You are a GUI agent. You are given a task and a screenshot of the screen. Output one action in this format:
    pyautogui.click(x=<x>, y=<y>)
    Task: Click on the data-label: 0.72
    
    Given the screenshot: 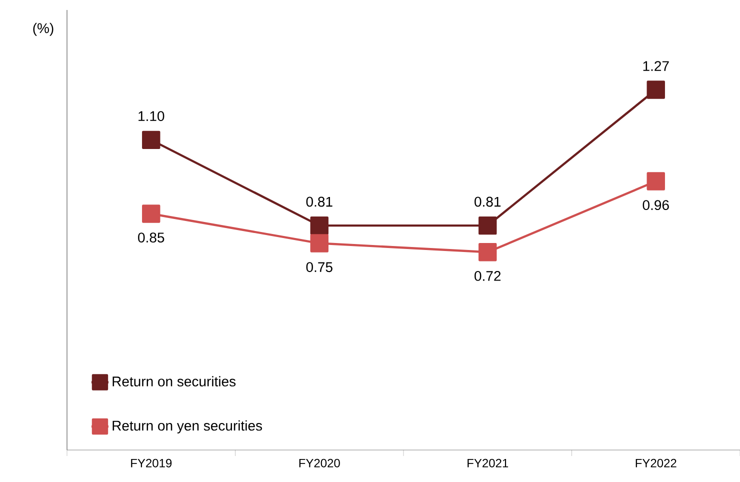 What is the action you would take?
    pyautogui.click(x=487, y=276)
    